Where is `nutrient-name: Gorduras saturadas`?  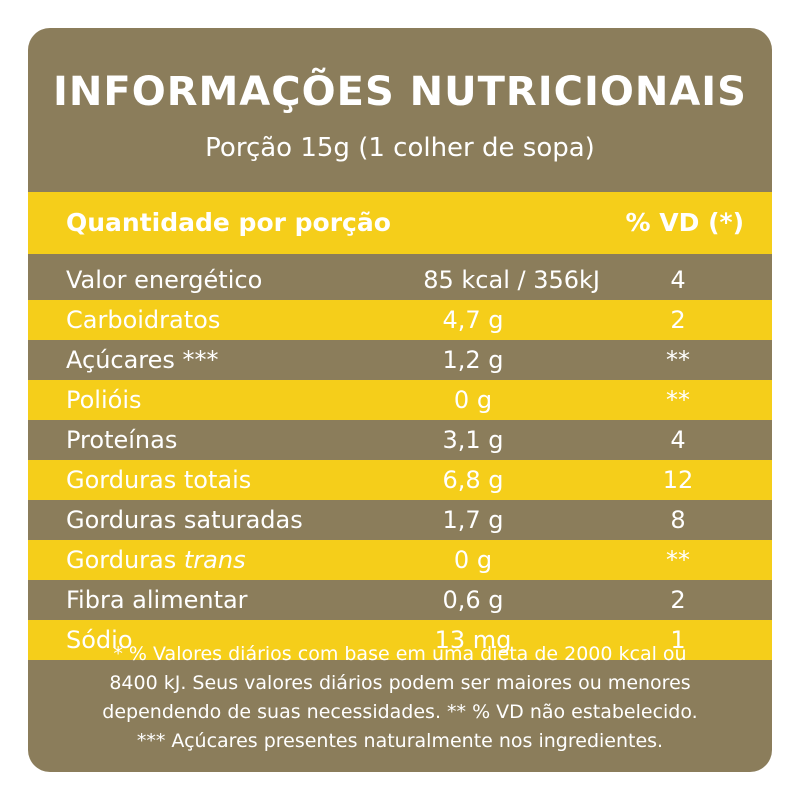 nutrient-name: Gorduras saturadas is located at coordinates (184, 520).